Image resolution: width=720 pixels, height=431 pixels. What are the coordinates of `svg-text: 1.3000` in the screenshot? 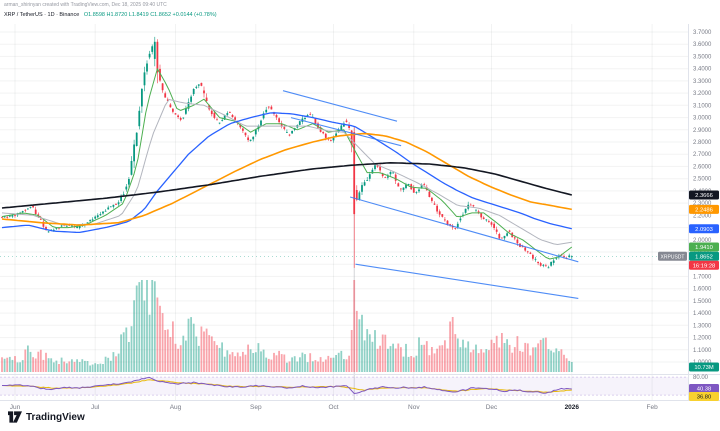 It's located at (702, 326).